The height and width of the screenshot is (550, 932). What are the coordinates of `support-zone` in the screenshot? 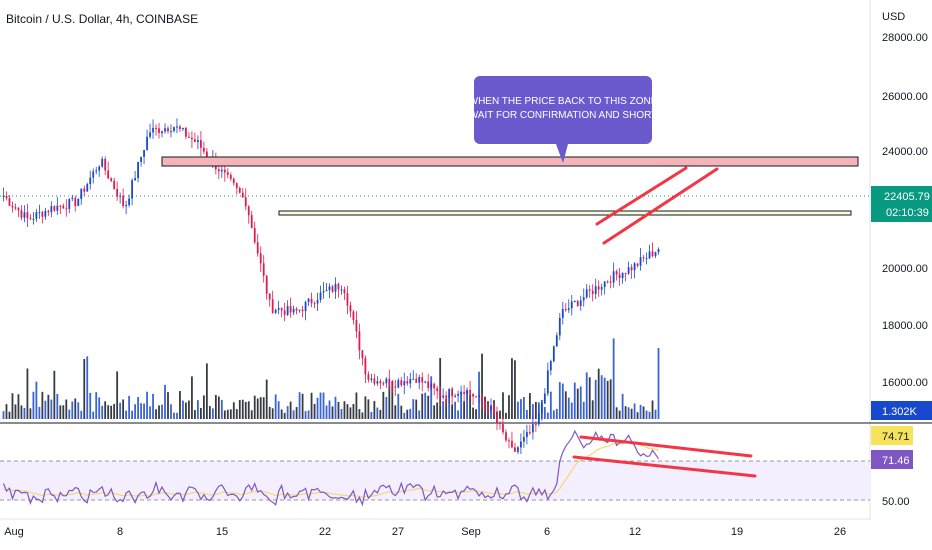 It's located at (565, 213).